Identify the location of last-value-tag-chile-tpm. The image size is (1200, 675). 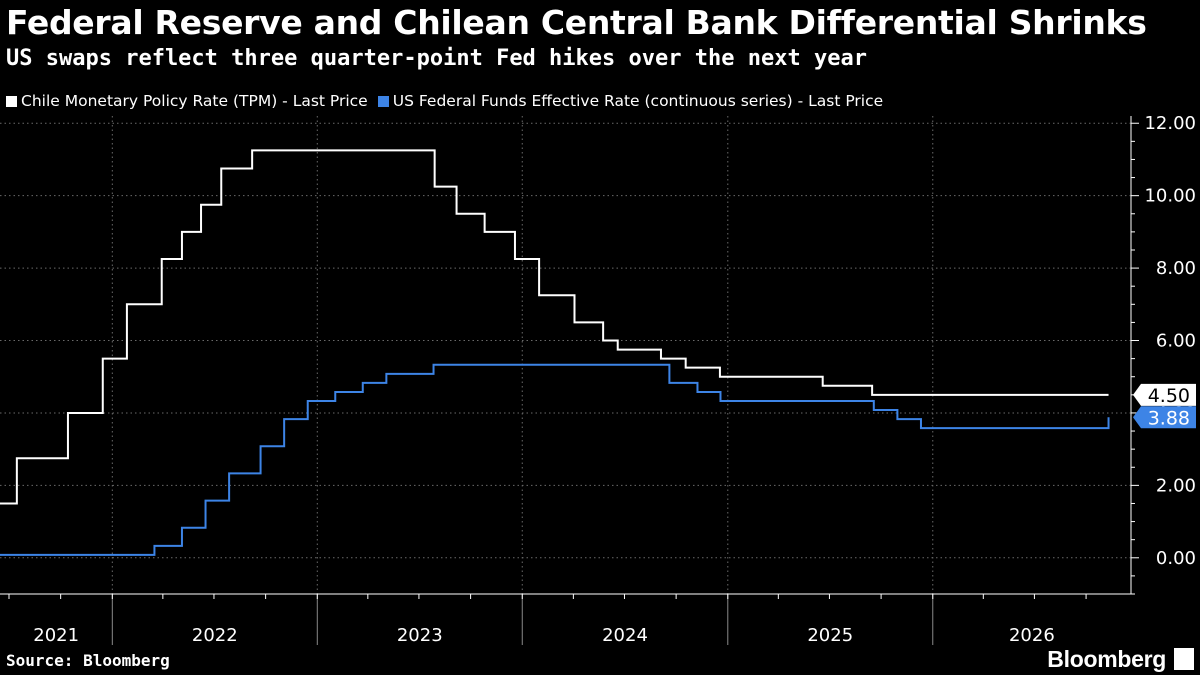
(1164, 394).